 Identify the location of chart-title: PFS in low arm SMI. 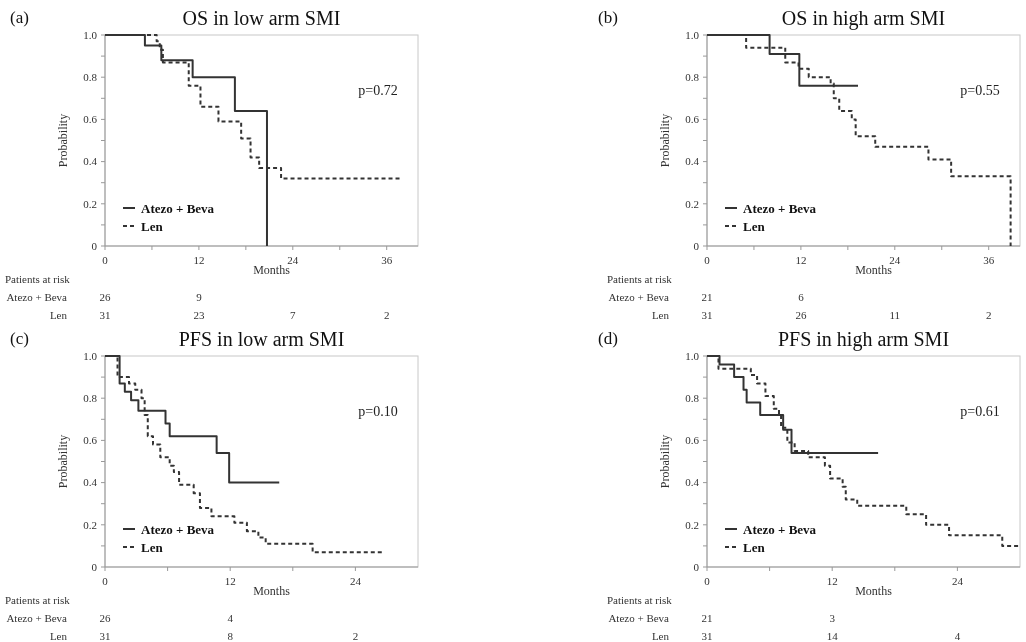
(261, 339).